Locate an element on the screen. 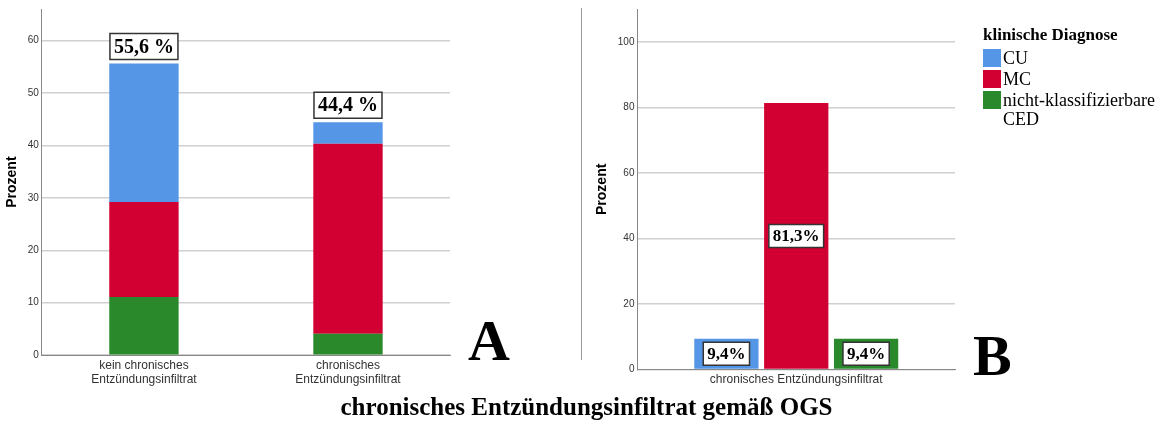 Image resolution: width=1173 pixels, height=432 pixels. total-label: 44,4 % is located at coordinates (347, 104).